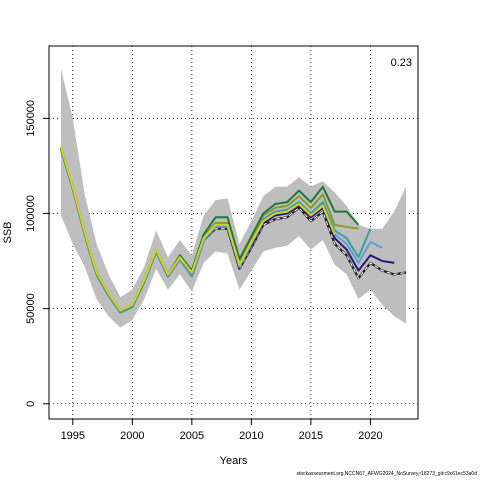 The width and height of the screenshot is (480, 480). Describe the element at coordinates (311, 436) in the screenshot. I see `x-tick-label: 2015` at that location.